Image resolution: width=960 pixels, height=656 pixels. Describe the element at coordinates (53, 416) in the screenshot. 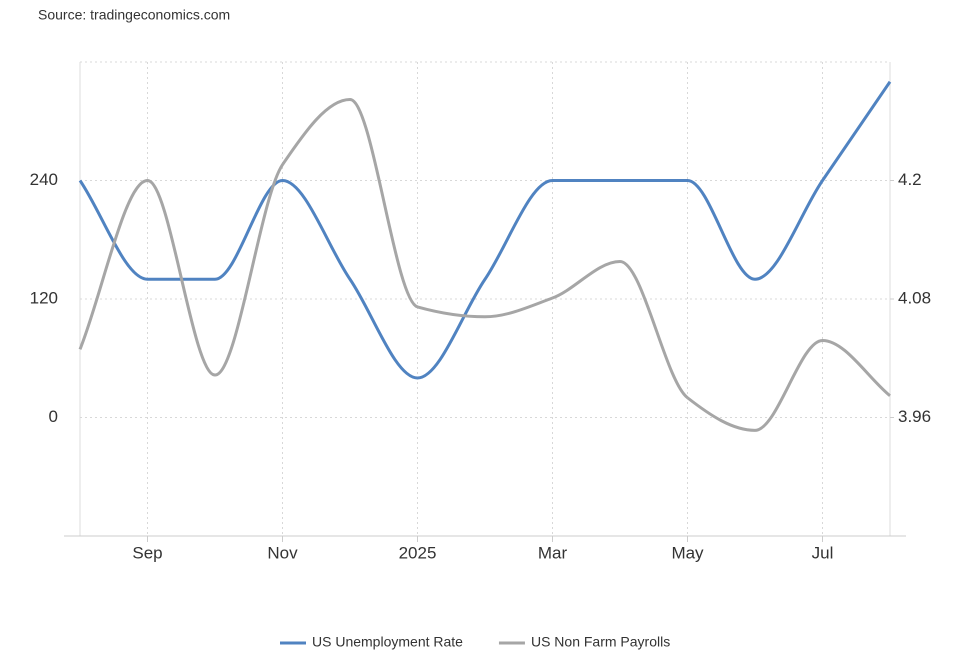

I see `y-tick-label: 0` at that location.